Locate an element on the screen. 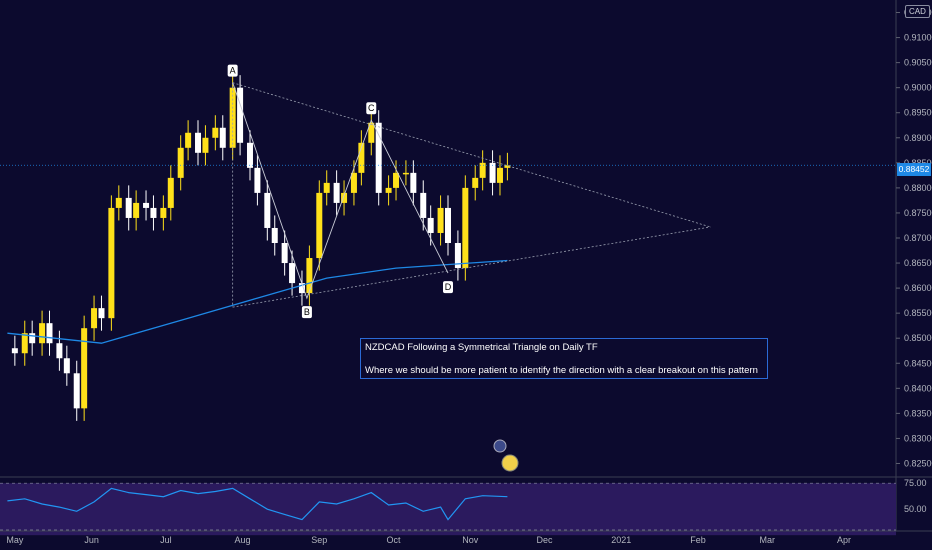 This screenshot has height=550, width=932. rsi-pane: 75.00 50.00 is located at coordinates (466, 506).